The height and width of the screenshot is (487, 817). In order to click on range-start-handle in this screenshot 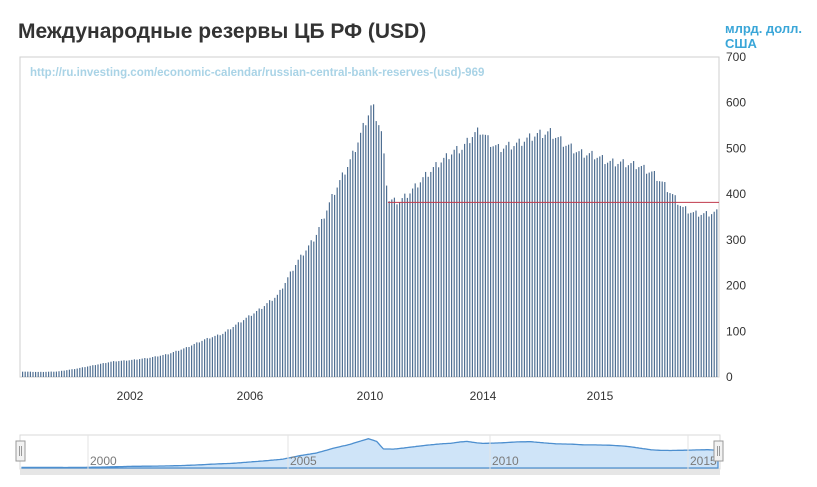, I will do `click(20, 451)`.